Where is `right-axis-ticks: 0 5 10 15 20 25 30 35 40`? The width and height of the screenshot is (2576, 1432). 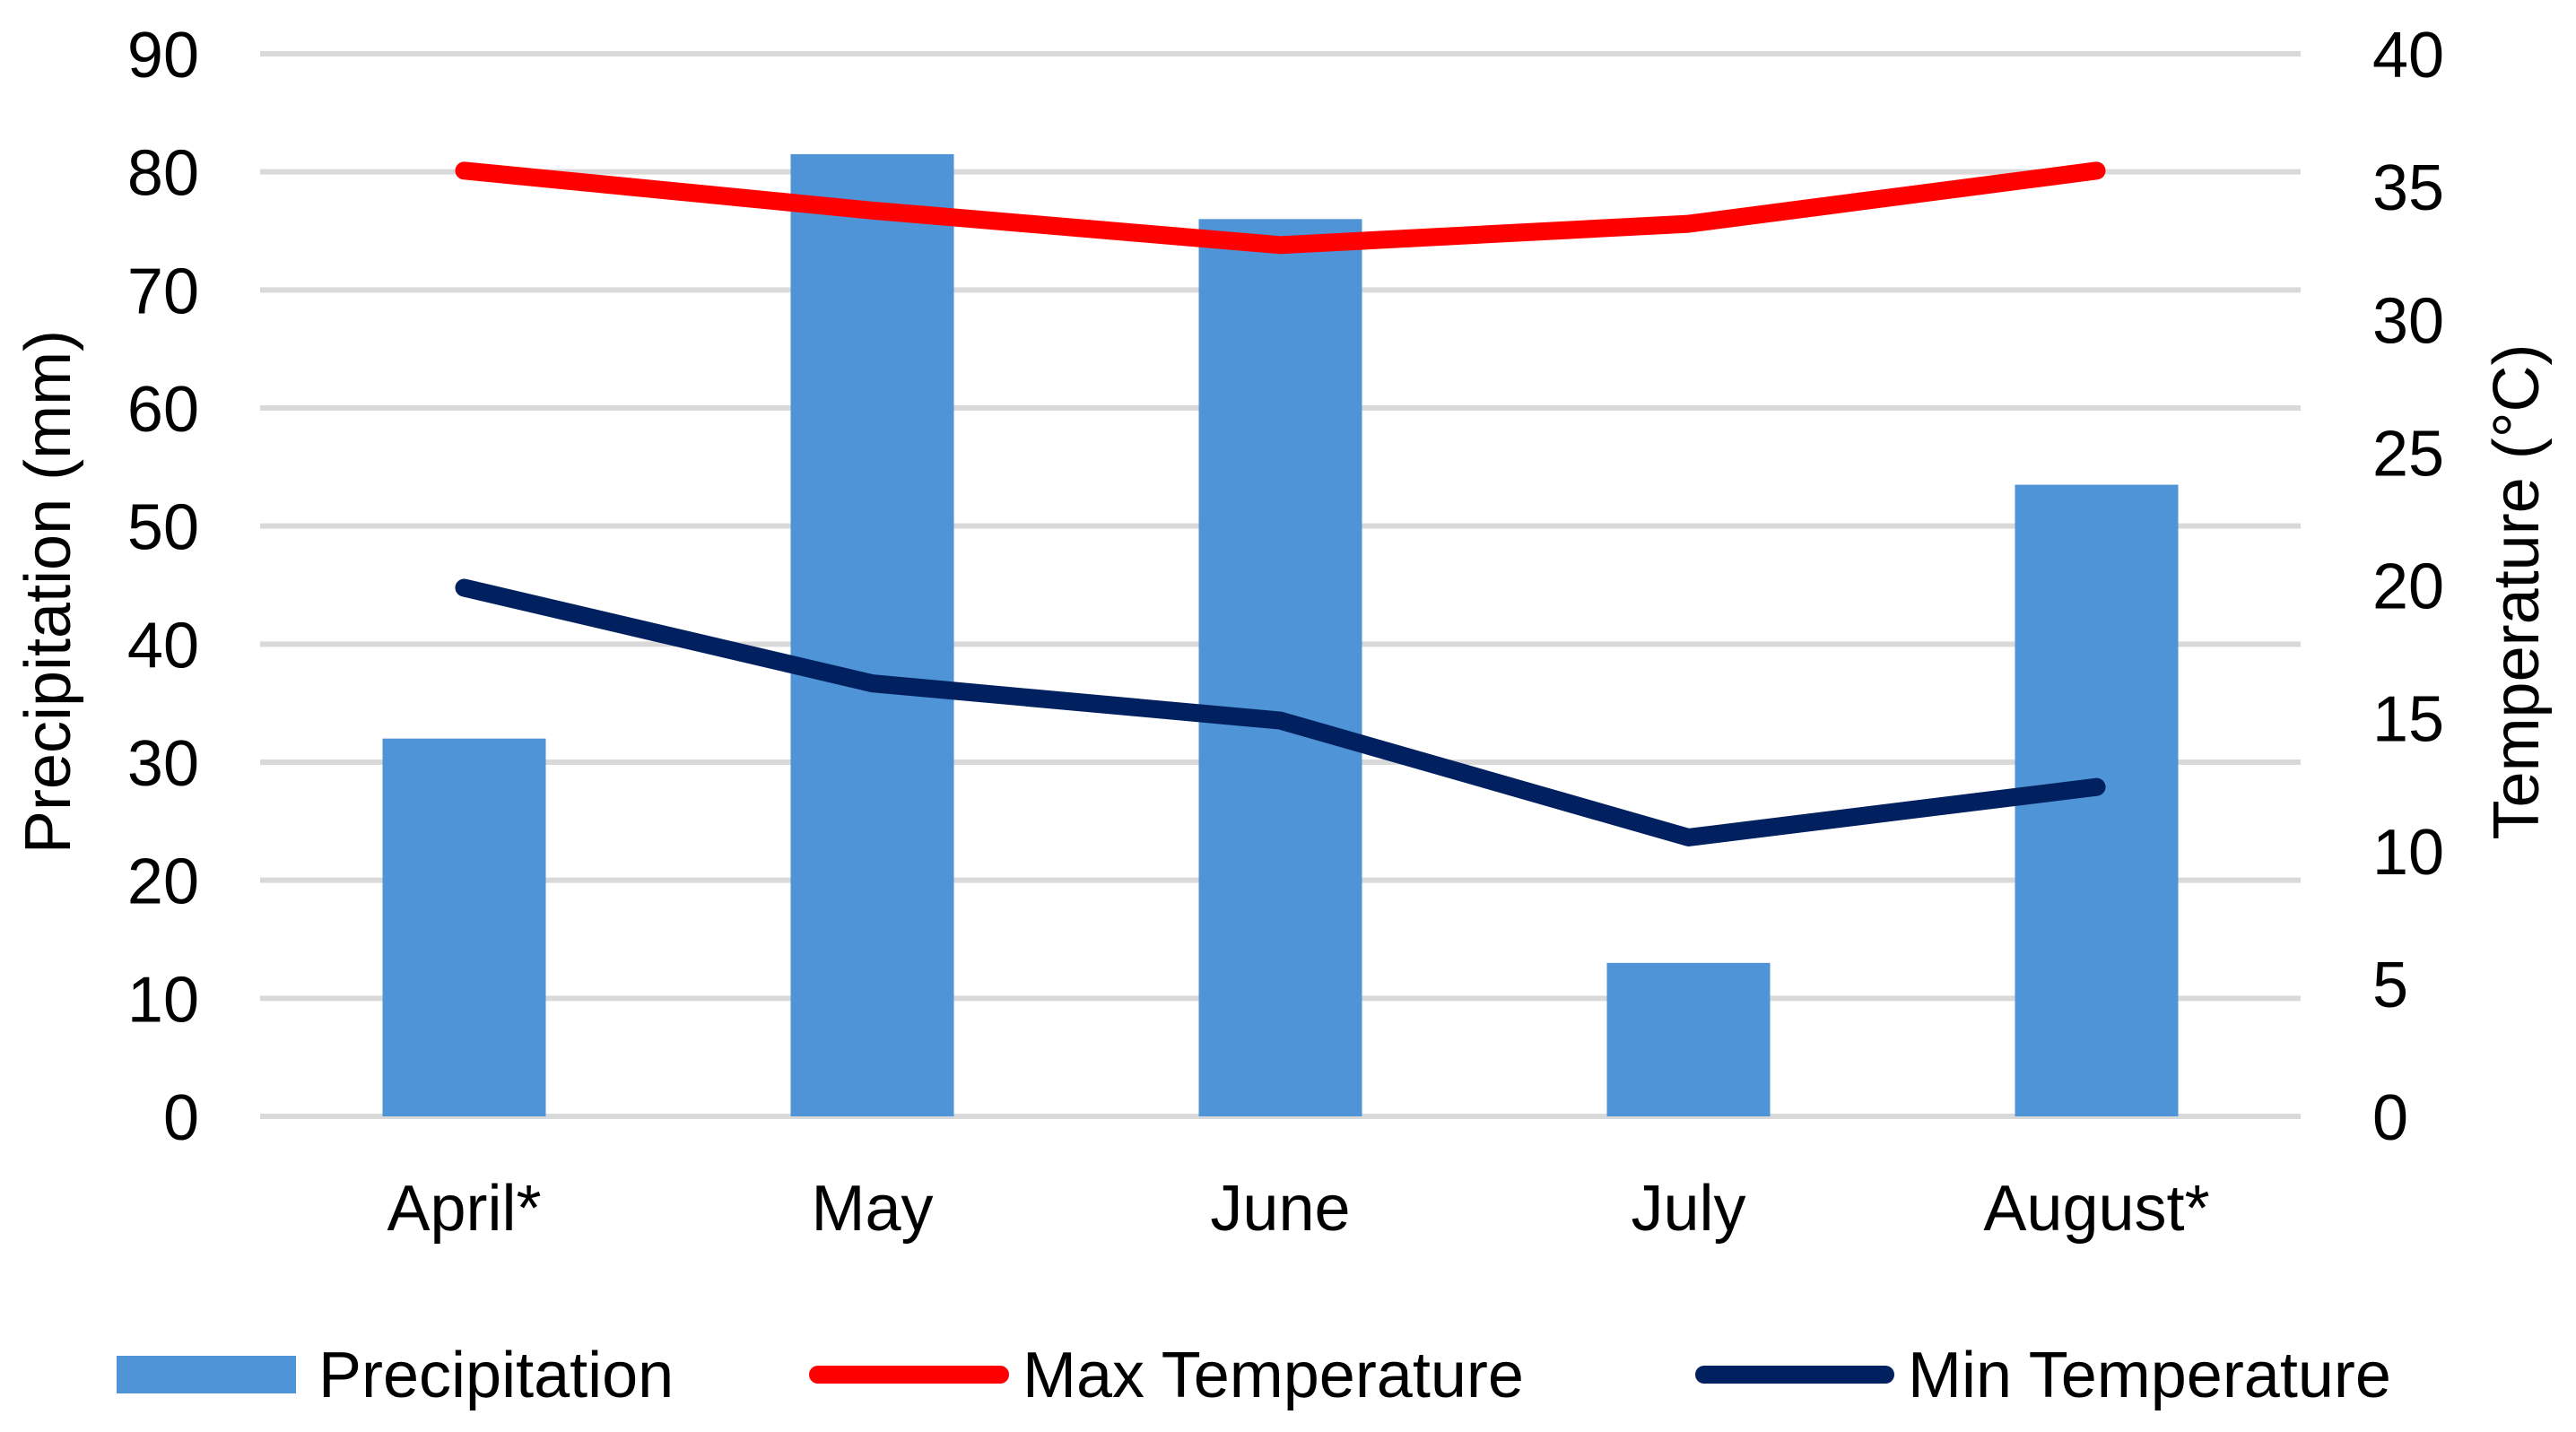
right-axis-ticks: 0 5 10 15 20 25 30 35 40 is located at coordinates (2408, 587).